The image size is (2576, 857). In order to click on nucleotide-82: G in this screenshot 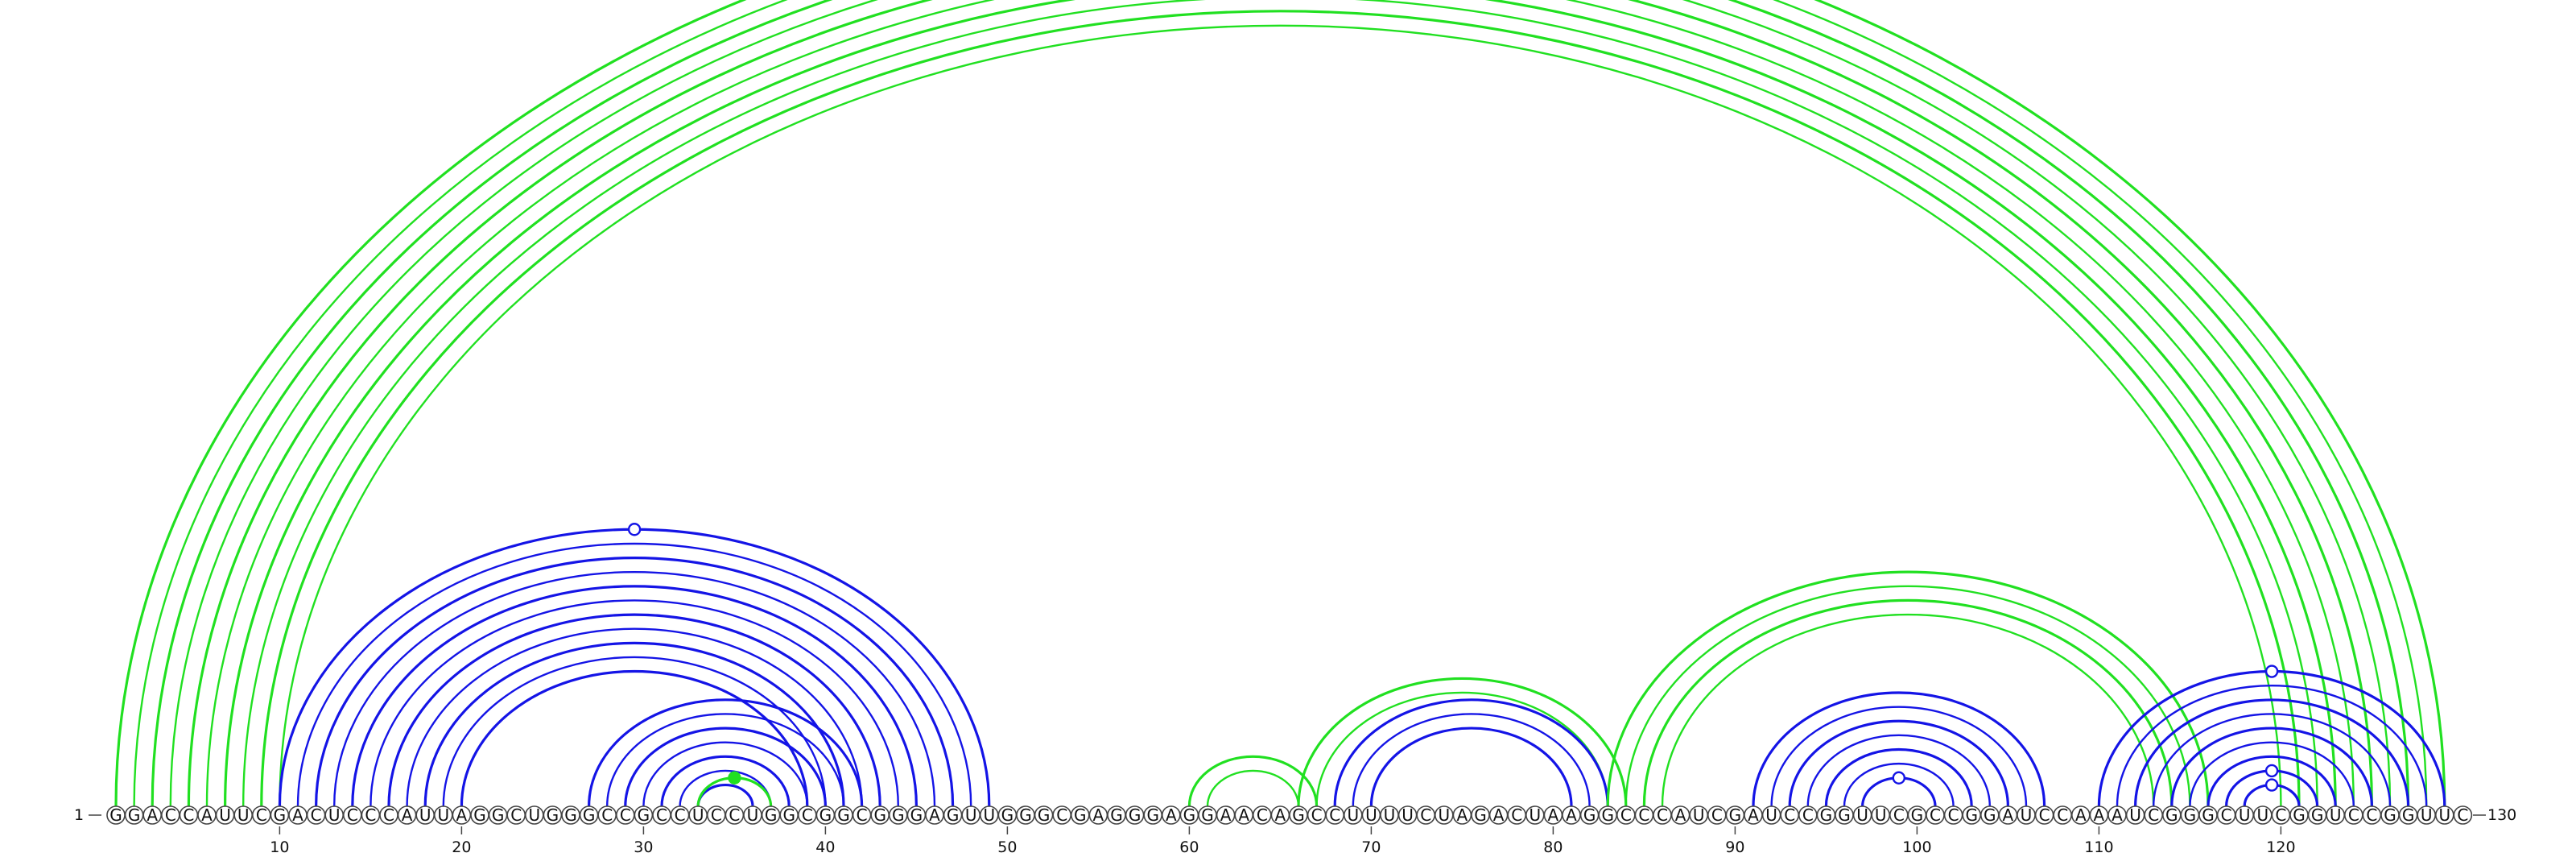, I will do `click(1589, 815)`.